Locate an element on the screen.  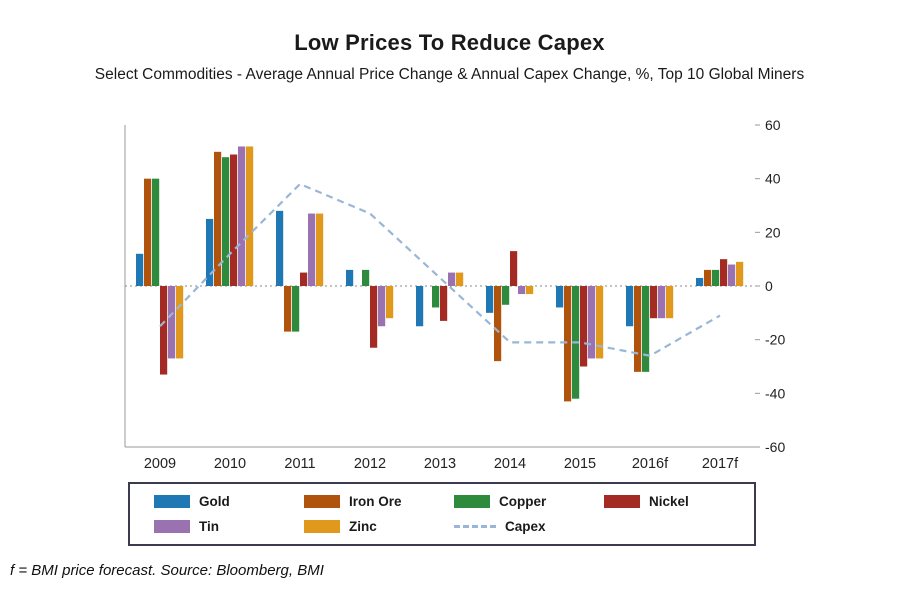
x-tick-label: 2012 is located at coordinates (370, 464).